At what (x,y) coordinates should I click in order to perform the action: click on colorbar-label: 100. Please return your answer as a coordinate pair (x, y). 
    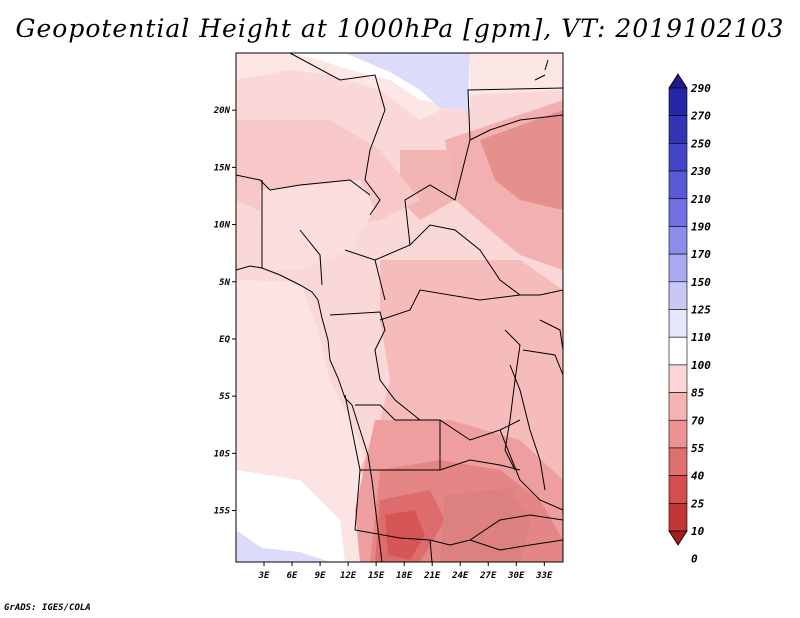
    Looking at the image, I should click on (701, 365).